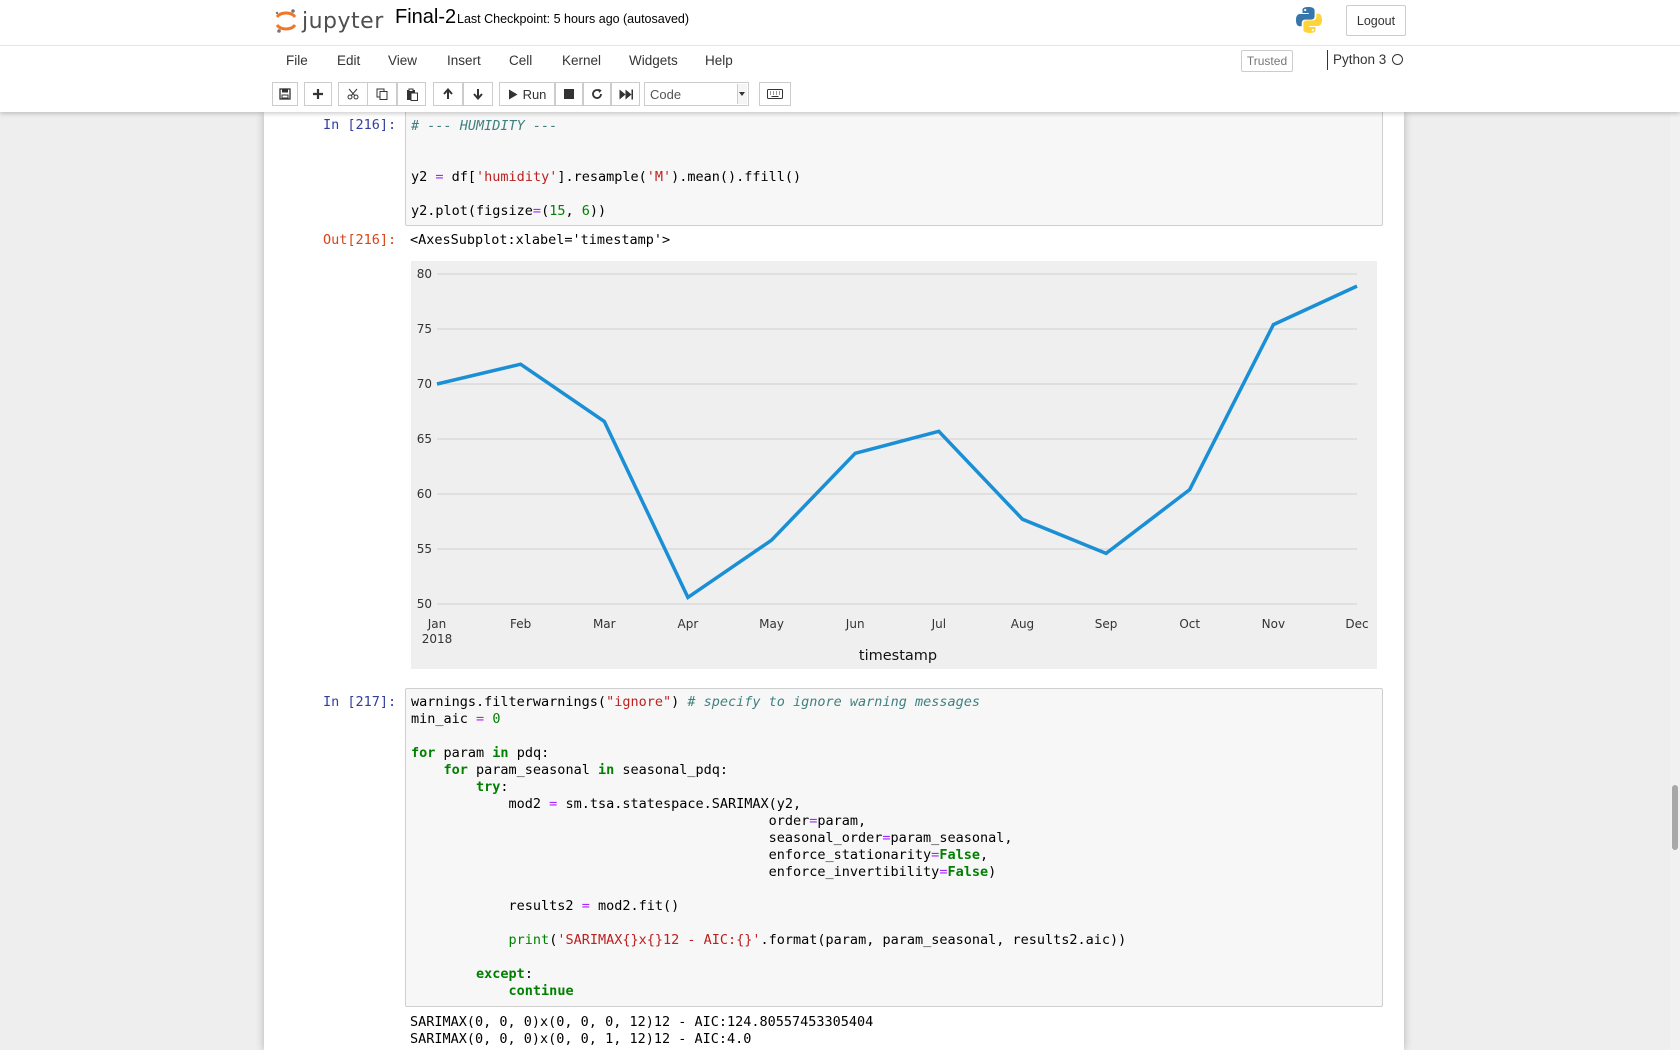  I want to click on run-label: Run, so click(534, 94).